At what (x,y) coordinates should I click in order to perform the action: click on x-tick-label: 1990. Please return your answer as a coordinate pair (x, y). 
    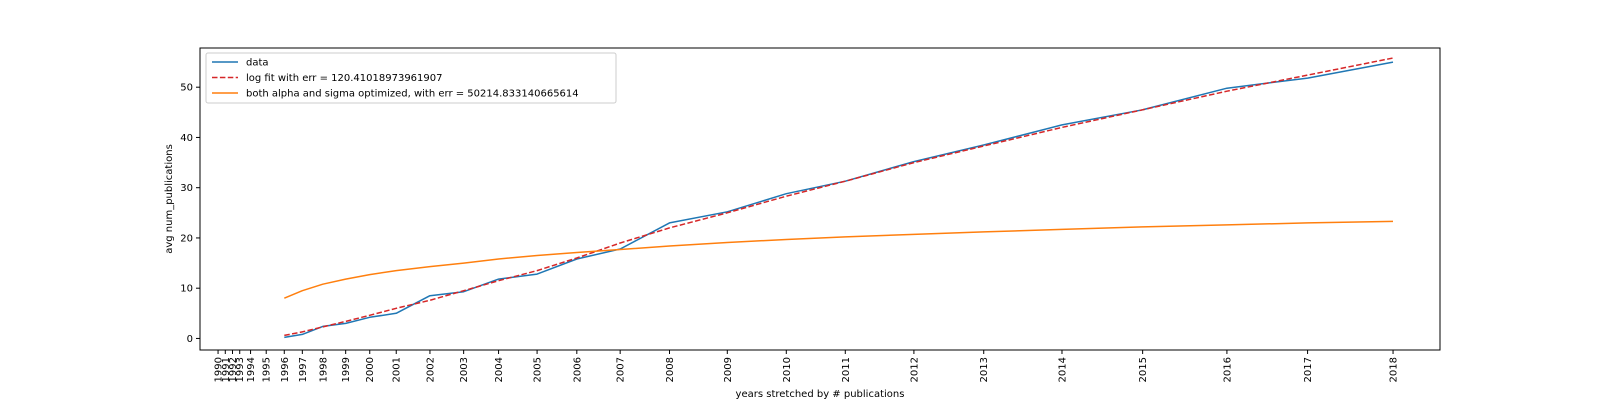
    Looking at the image, I should click on (219, 369).